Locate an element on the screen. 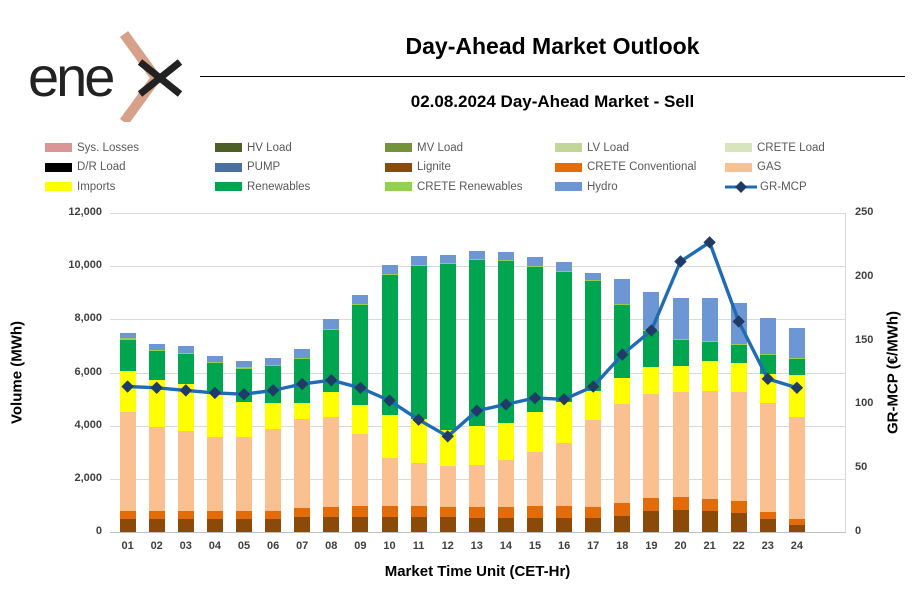 This screenshot has width=919, height=598. bar-segment-crete-renewables-h17 is located at coordinates (593, 281).